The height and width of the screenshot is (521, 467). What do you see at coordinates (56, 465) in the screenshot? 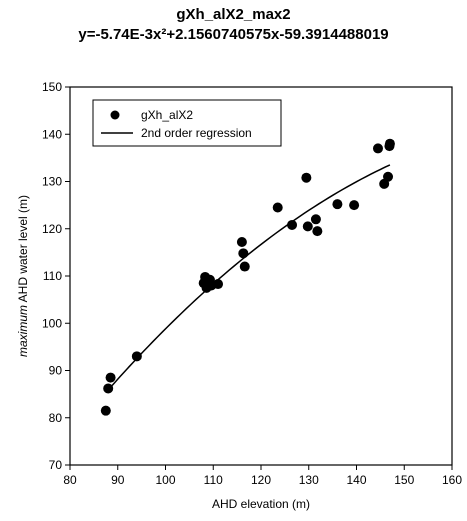
I see `y-tick-label: 70` at bounding box center [56, 465].